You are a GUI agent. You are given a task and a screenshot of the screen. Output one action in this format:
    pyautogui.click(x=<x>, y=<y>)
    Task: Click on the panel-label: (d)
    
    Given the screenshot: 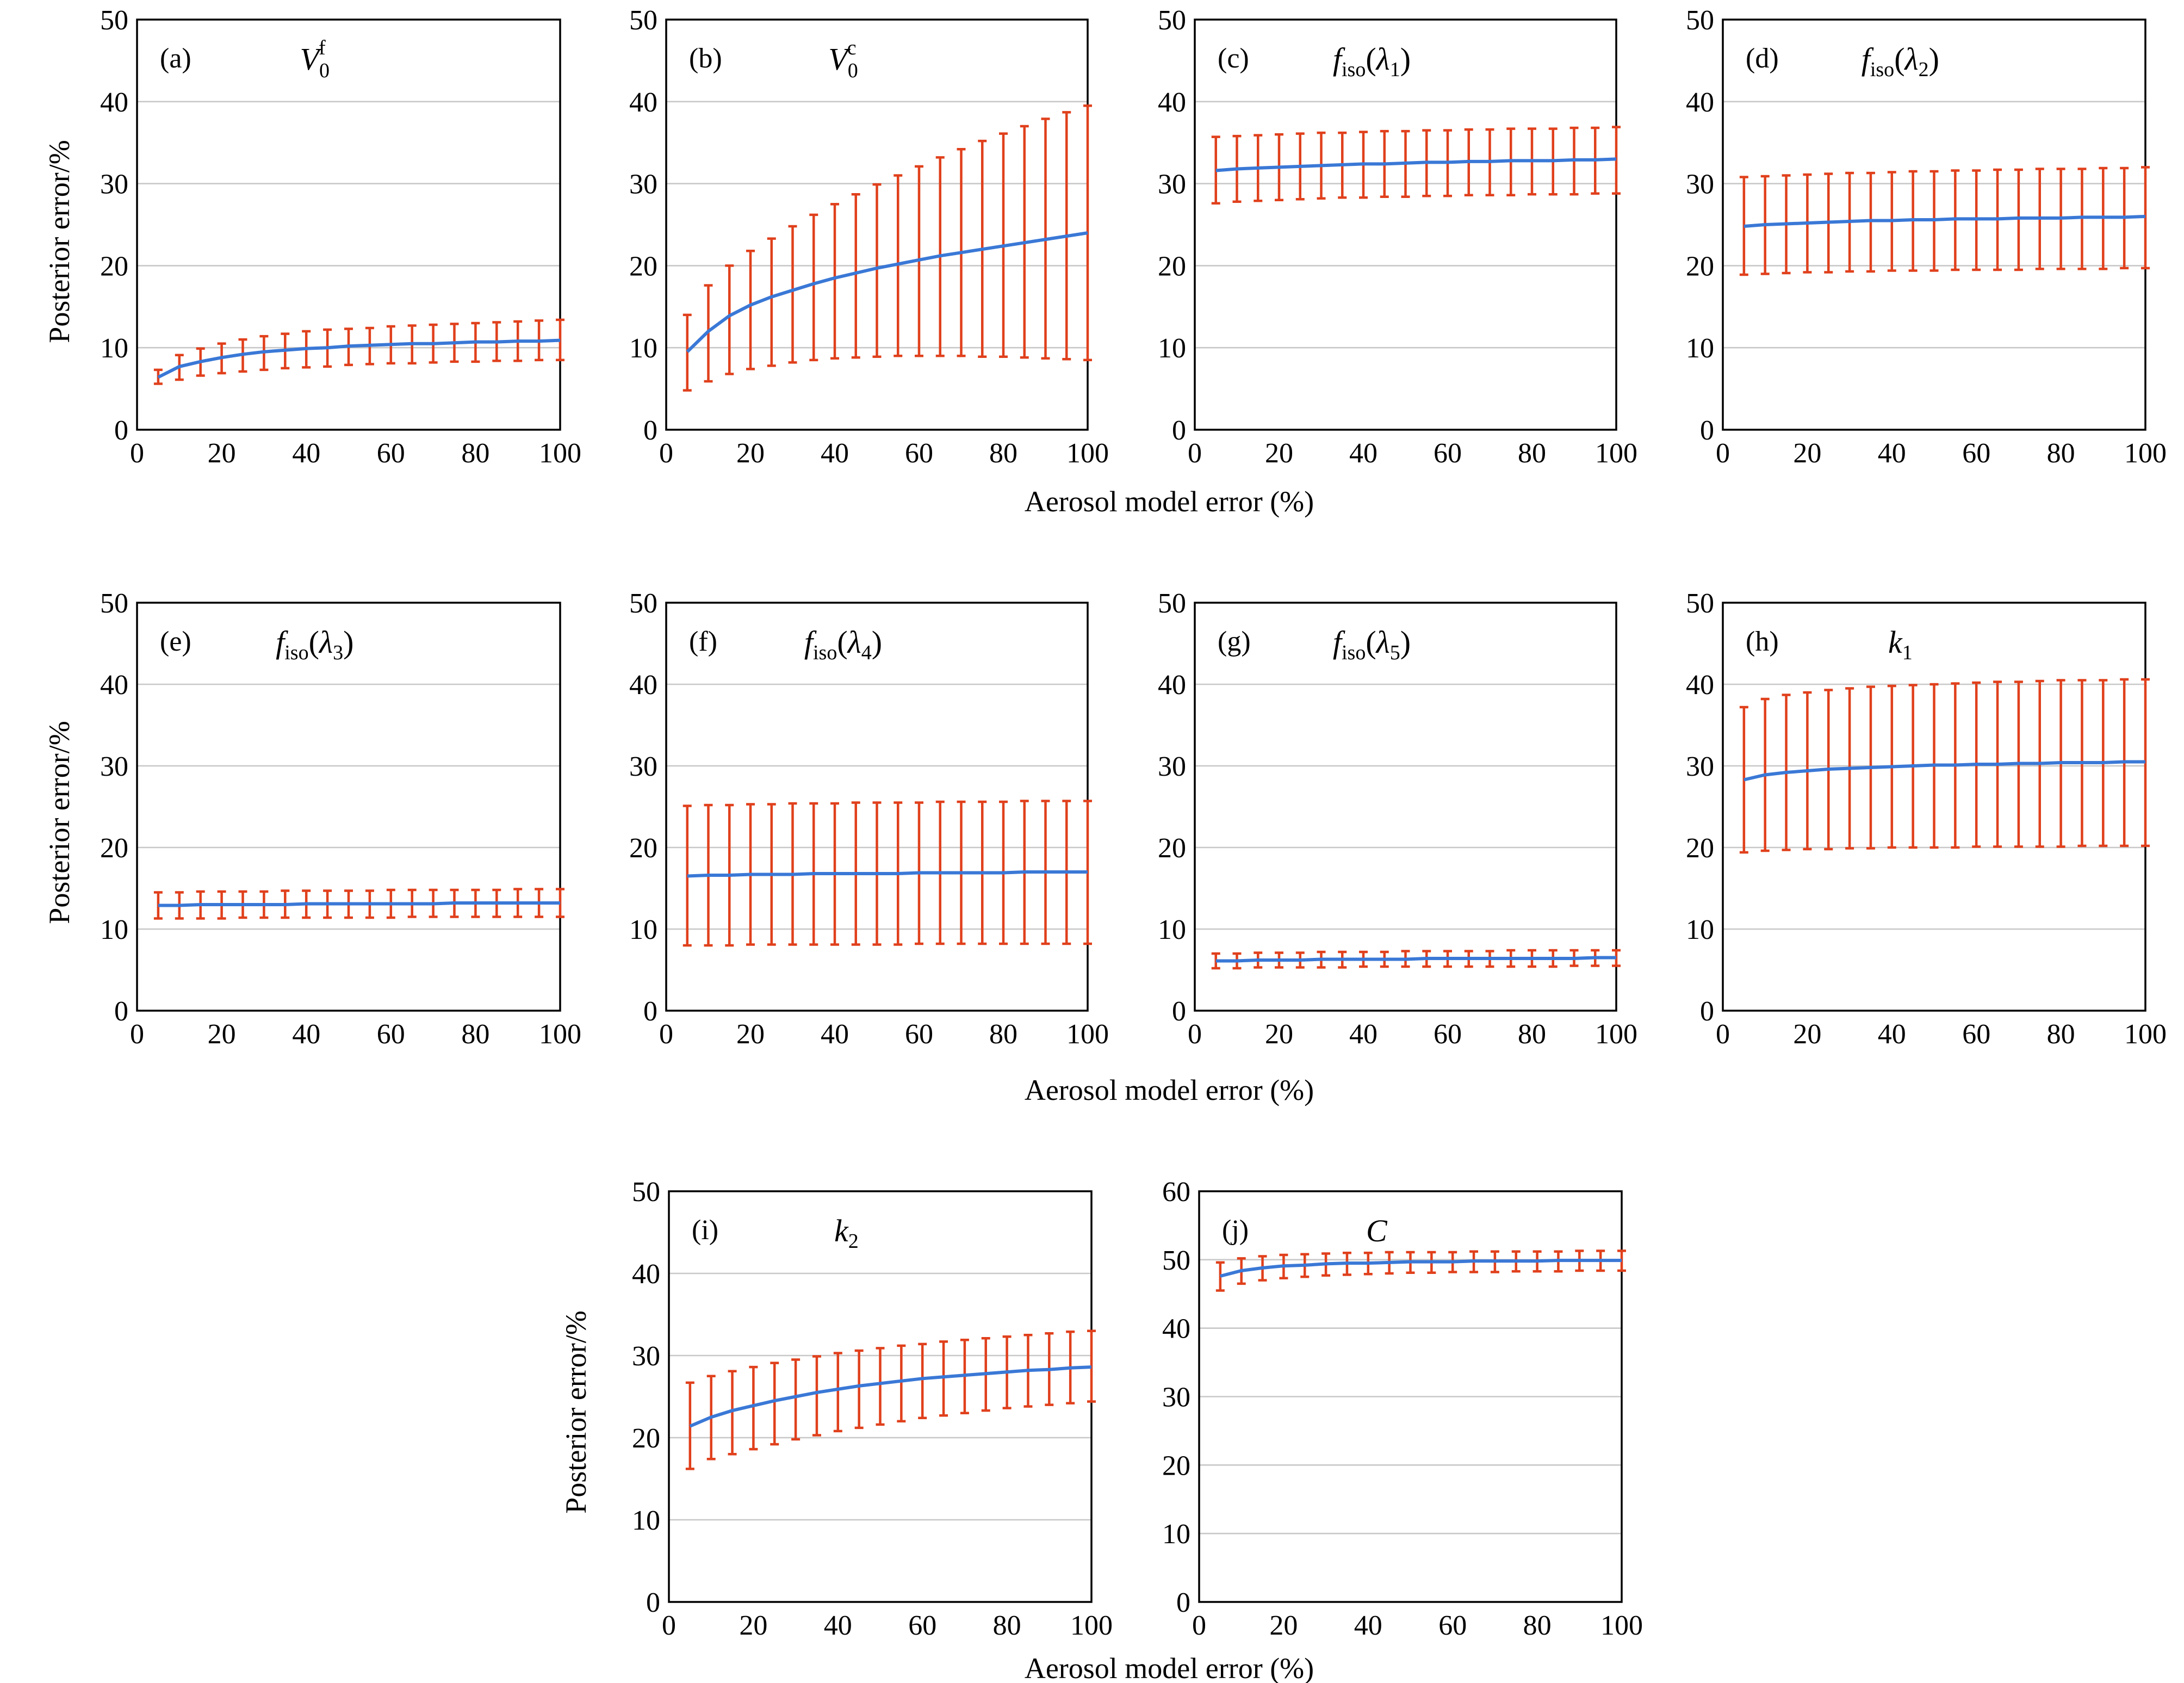 What is the action you would take?
    pyautogui.click(x=1762, y=58)
    